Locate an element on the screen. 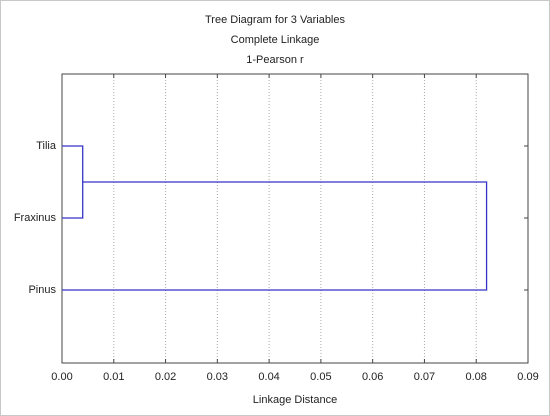 The image size is (550, 416). x-tick-label: 0.00 is located at coordinates (61, 377).